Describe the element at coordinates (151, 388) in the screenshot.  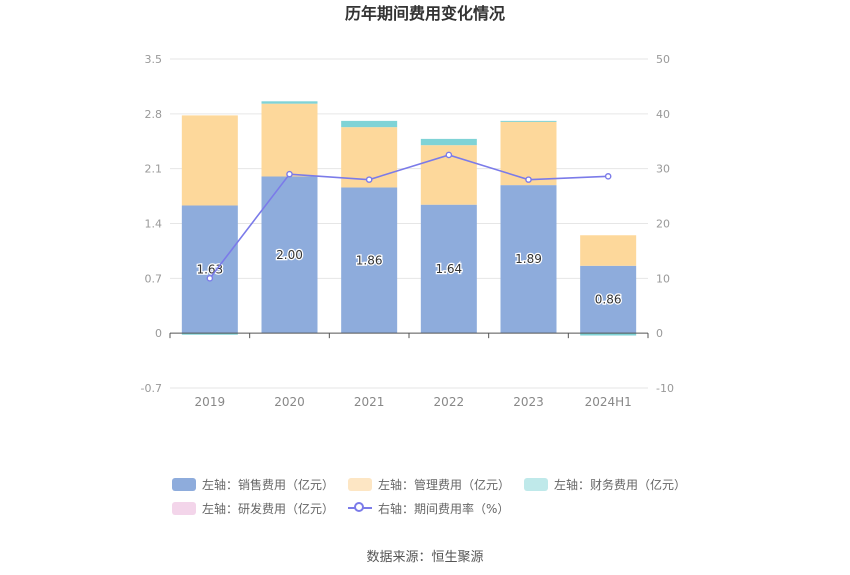
I see `left-tick-label: -0.7` at that location.